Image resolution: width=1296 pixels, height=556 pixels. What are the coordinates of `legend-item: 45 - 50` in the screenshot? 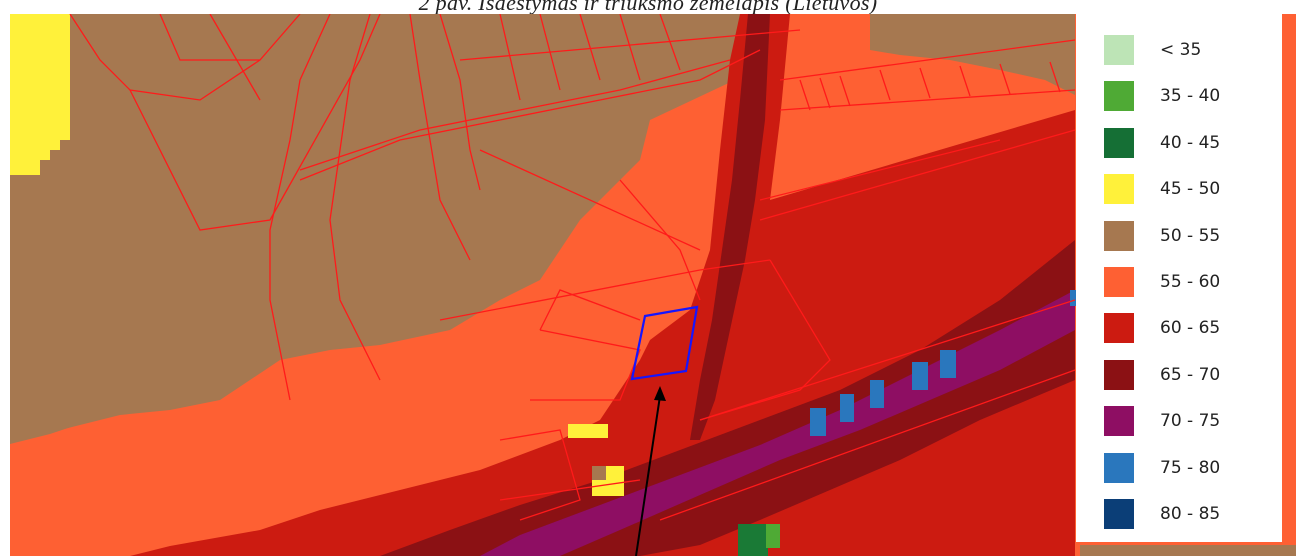 It's located at (1162, 189).